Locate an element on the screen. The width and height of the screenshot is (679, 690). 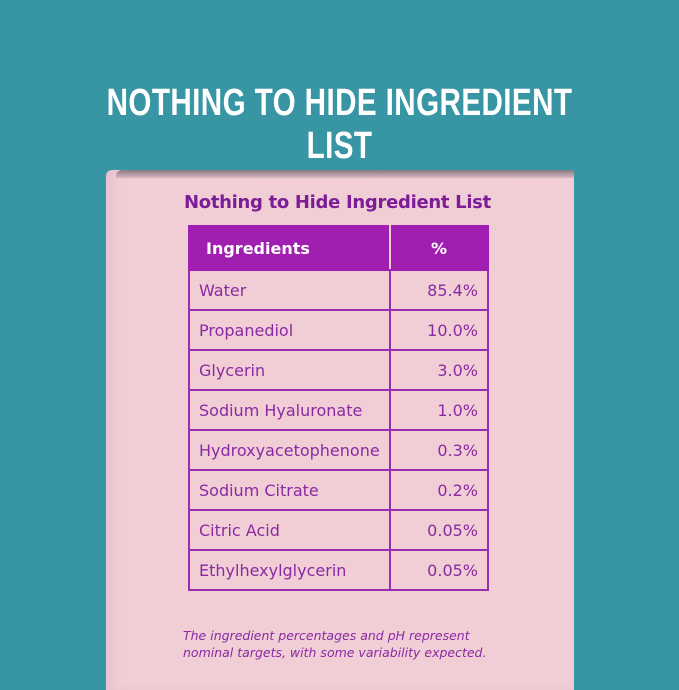
ingredient-name: Water is located at coordinates (289, 290).